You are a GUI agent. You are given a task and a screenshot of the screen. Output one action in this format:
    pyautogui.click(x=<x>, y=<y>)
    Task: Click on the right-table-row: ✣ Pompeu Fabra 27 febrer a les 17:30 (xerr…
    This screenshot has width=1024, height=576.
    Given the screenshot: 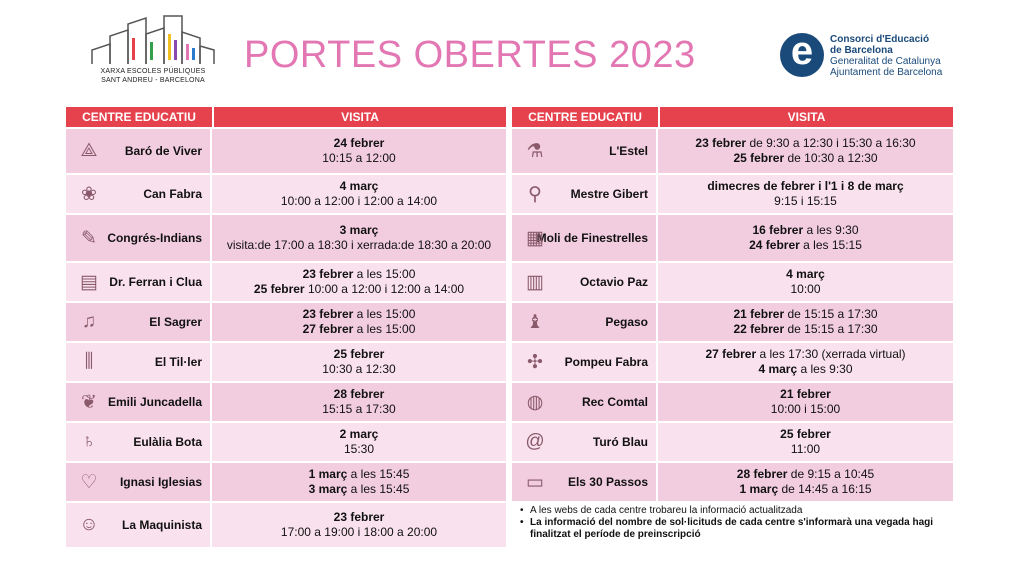 What is the action you would take?
    pyautogui.click(x=732, y=361)
    